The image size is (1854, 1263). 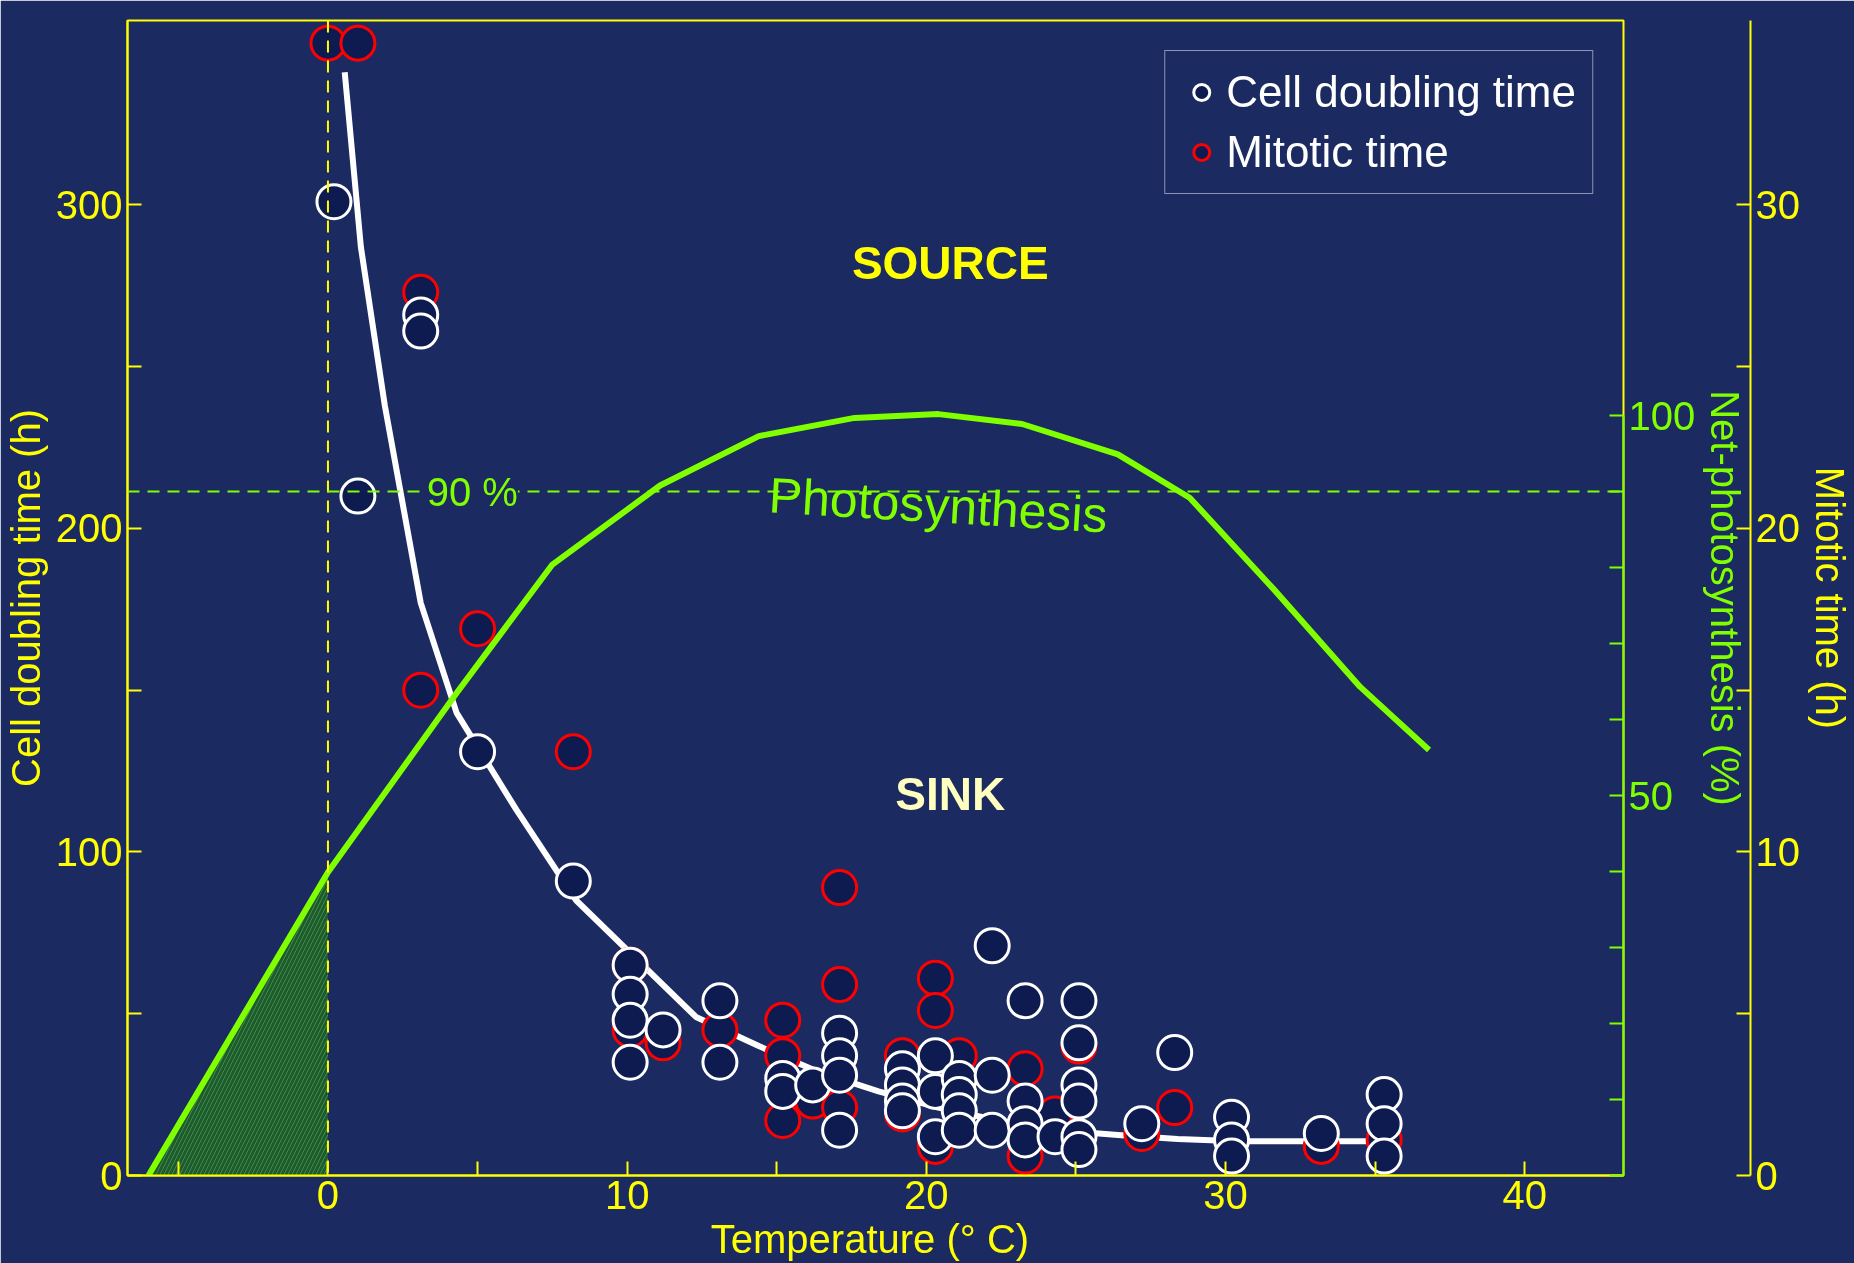 I want to click on y2-axis-title: Mitotic time (h), so click(x=1829, y=598).